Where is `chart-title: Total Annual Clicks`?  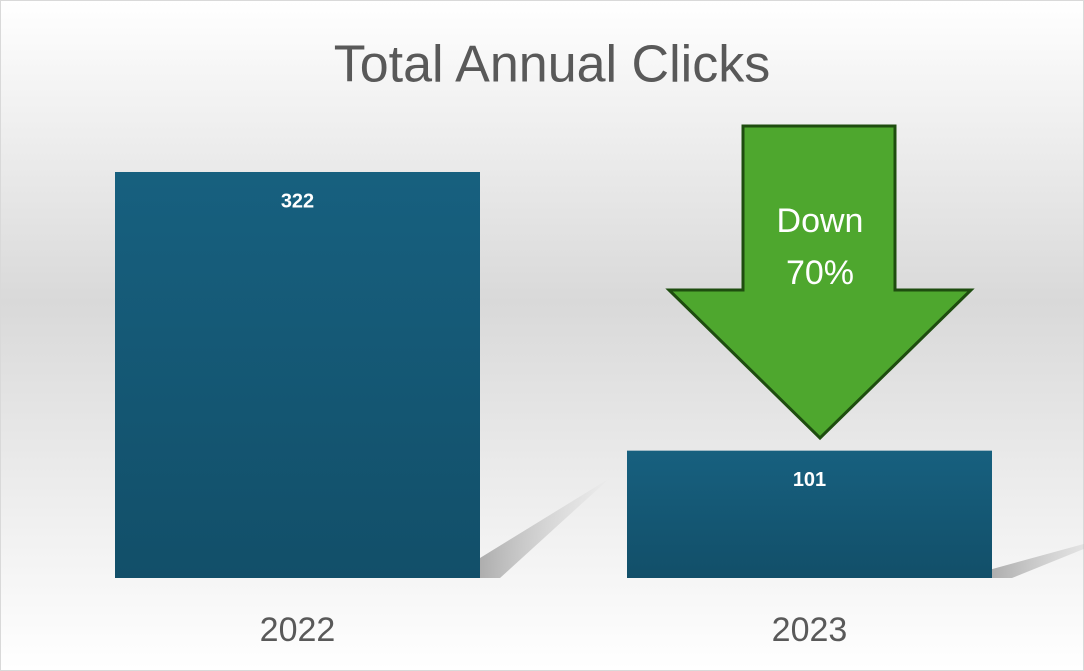
chart-title: Total Annual Clicks is located at coordinates (552, 65).